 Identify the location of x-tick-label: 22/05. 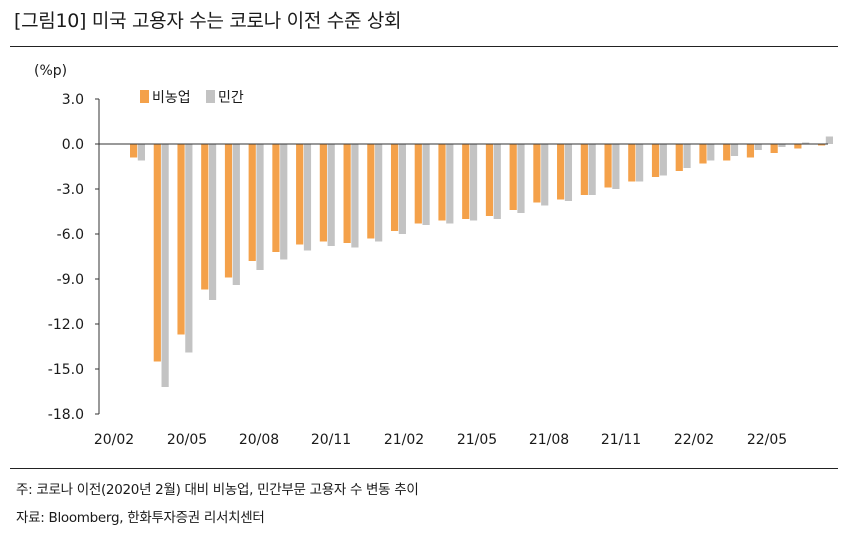
(767, 440).